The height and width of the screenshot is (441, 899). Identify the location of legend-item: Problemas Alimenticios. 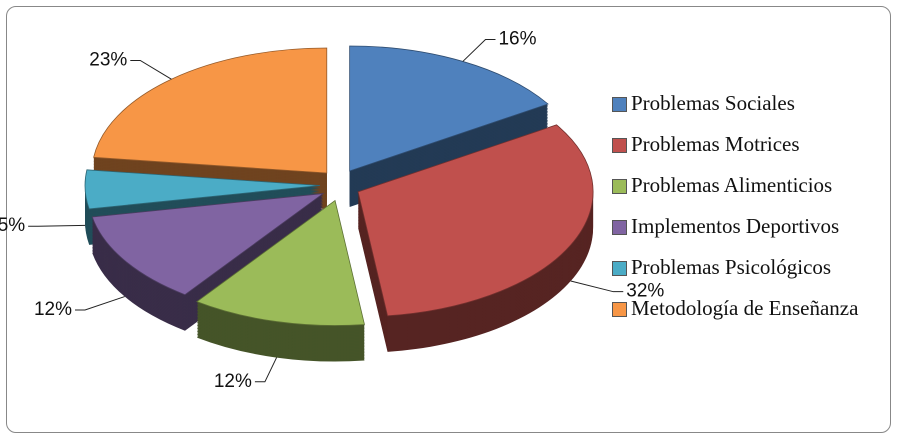
(737, 185).